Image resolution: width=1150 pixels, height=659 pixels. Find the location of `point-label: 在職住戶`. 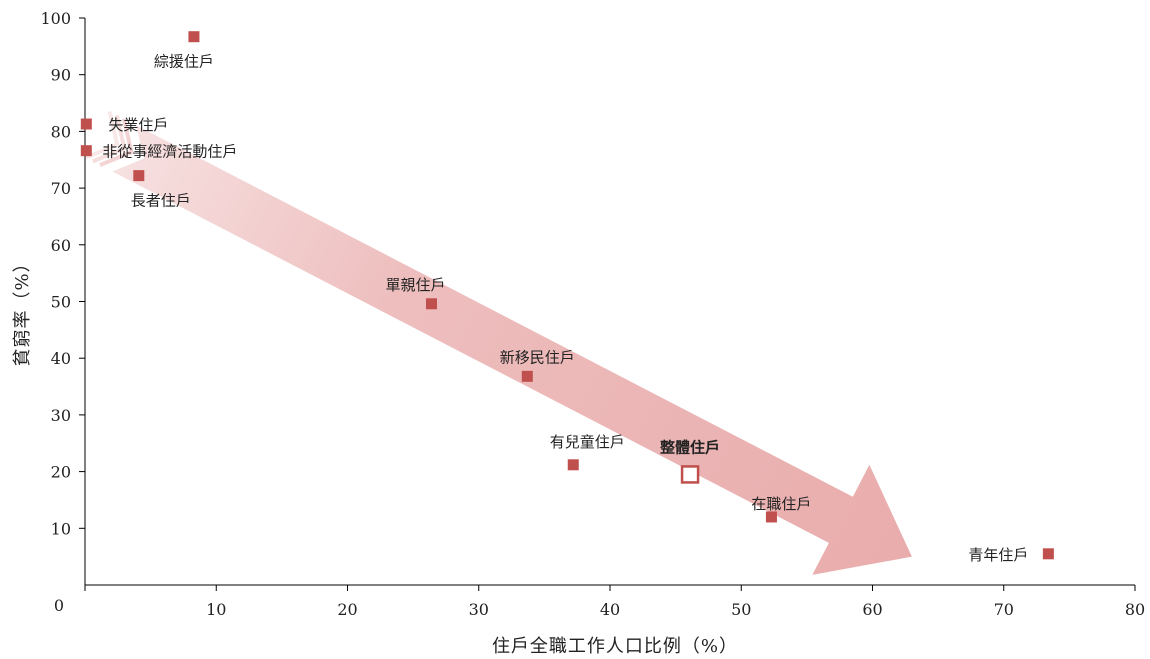

point-label: 在職住戶 is located at coordinates (781, 504).